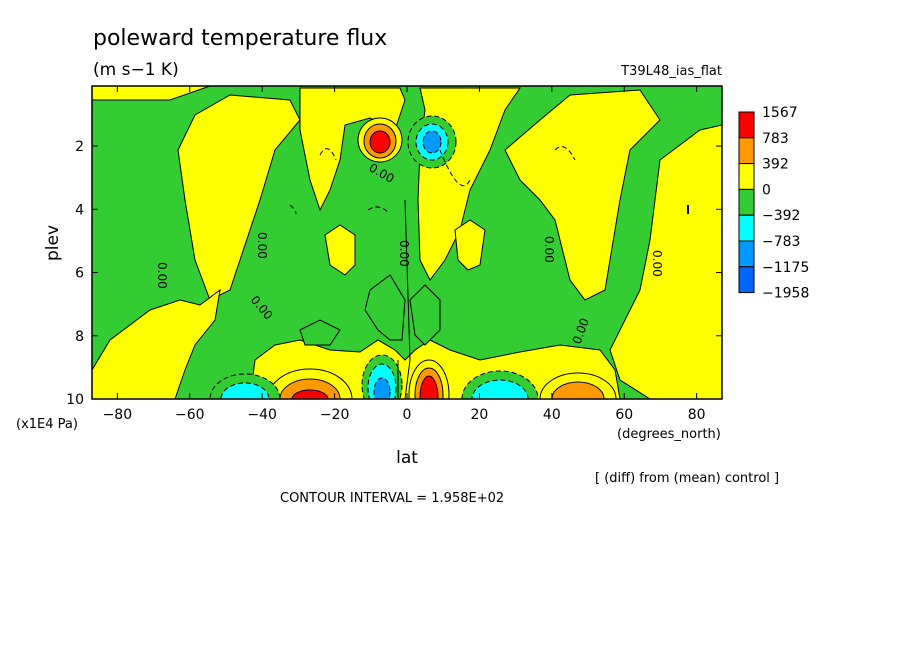 This screenshot has height=658, width=904. What do you see at coordinates (407, 415) in the screenshot?
I see `x-tick-label: 0` at bounding box center [407, 415].